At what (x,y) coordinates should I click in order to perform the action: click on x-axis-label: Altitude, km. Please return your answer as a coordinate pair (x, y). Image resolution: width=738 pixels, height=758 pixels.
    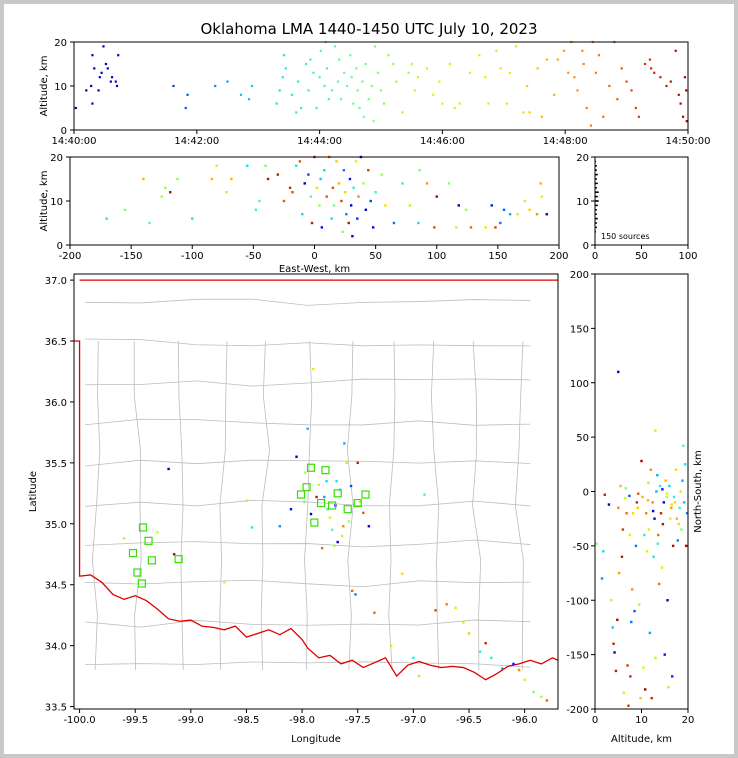
    Looking at the image, I should click on (641, 739).